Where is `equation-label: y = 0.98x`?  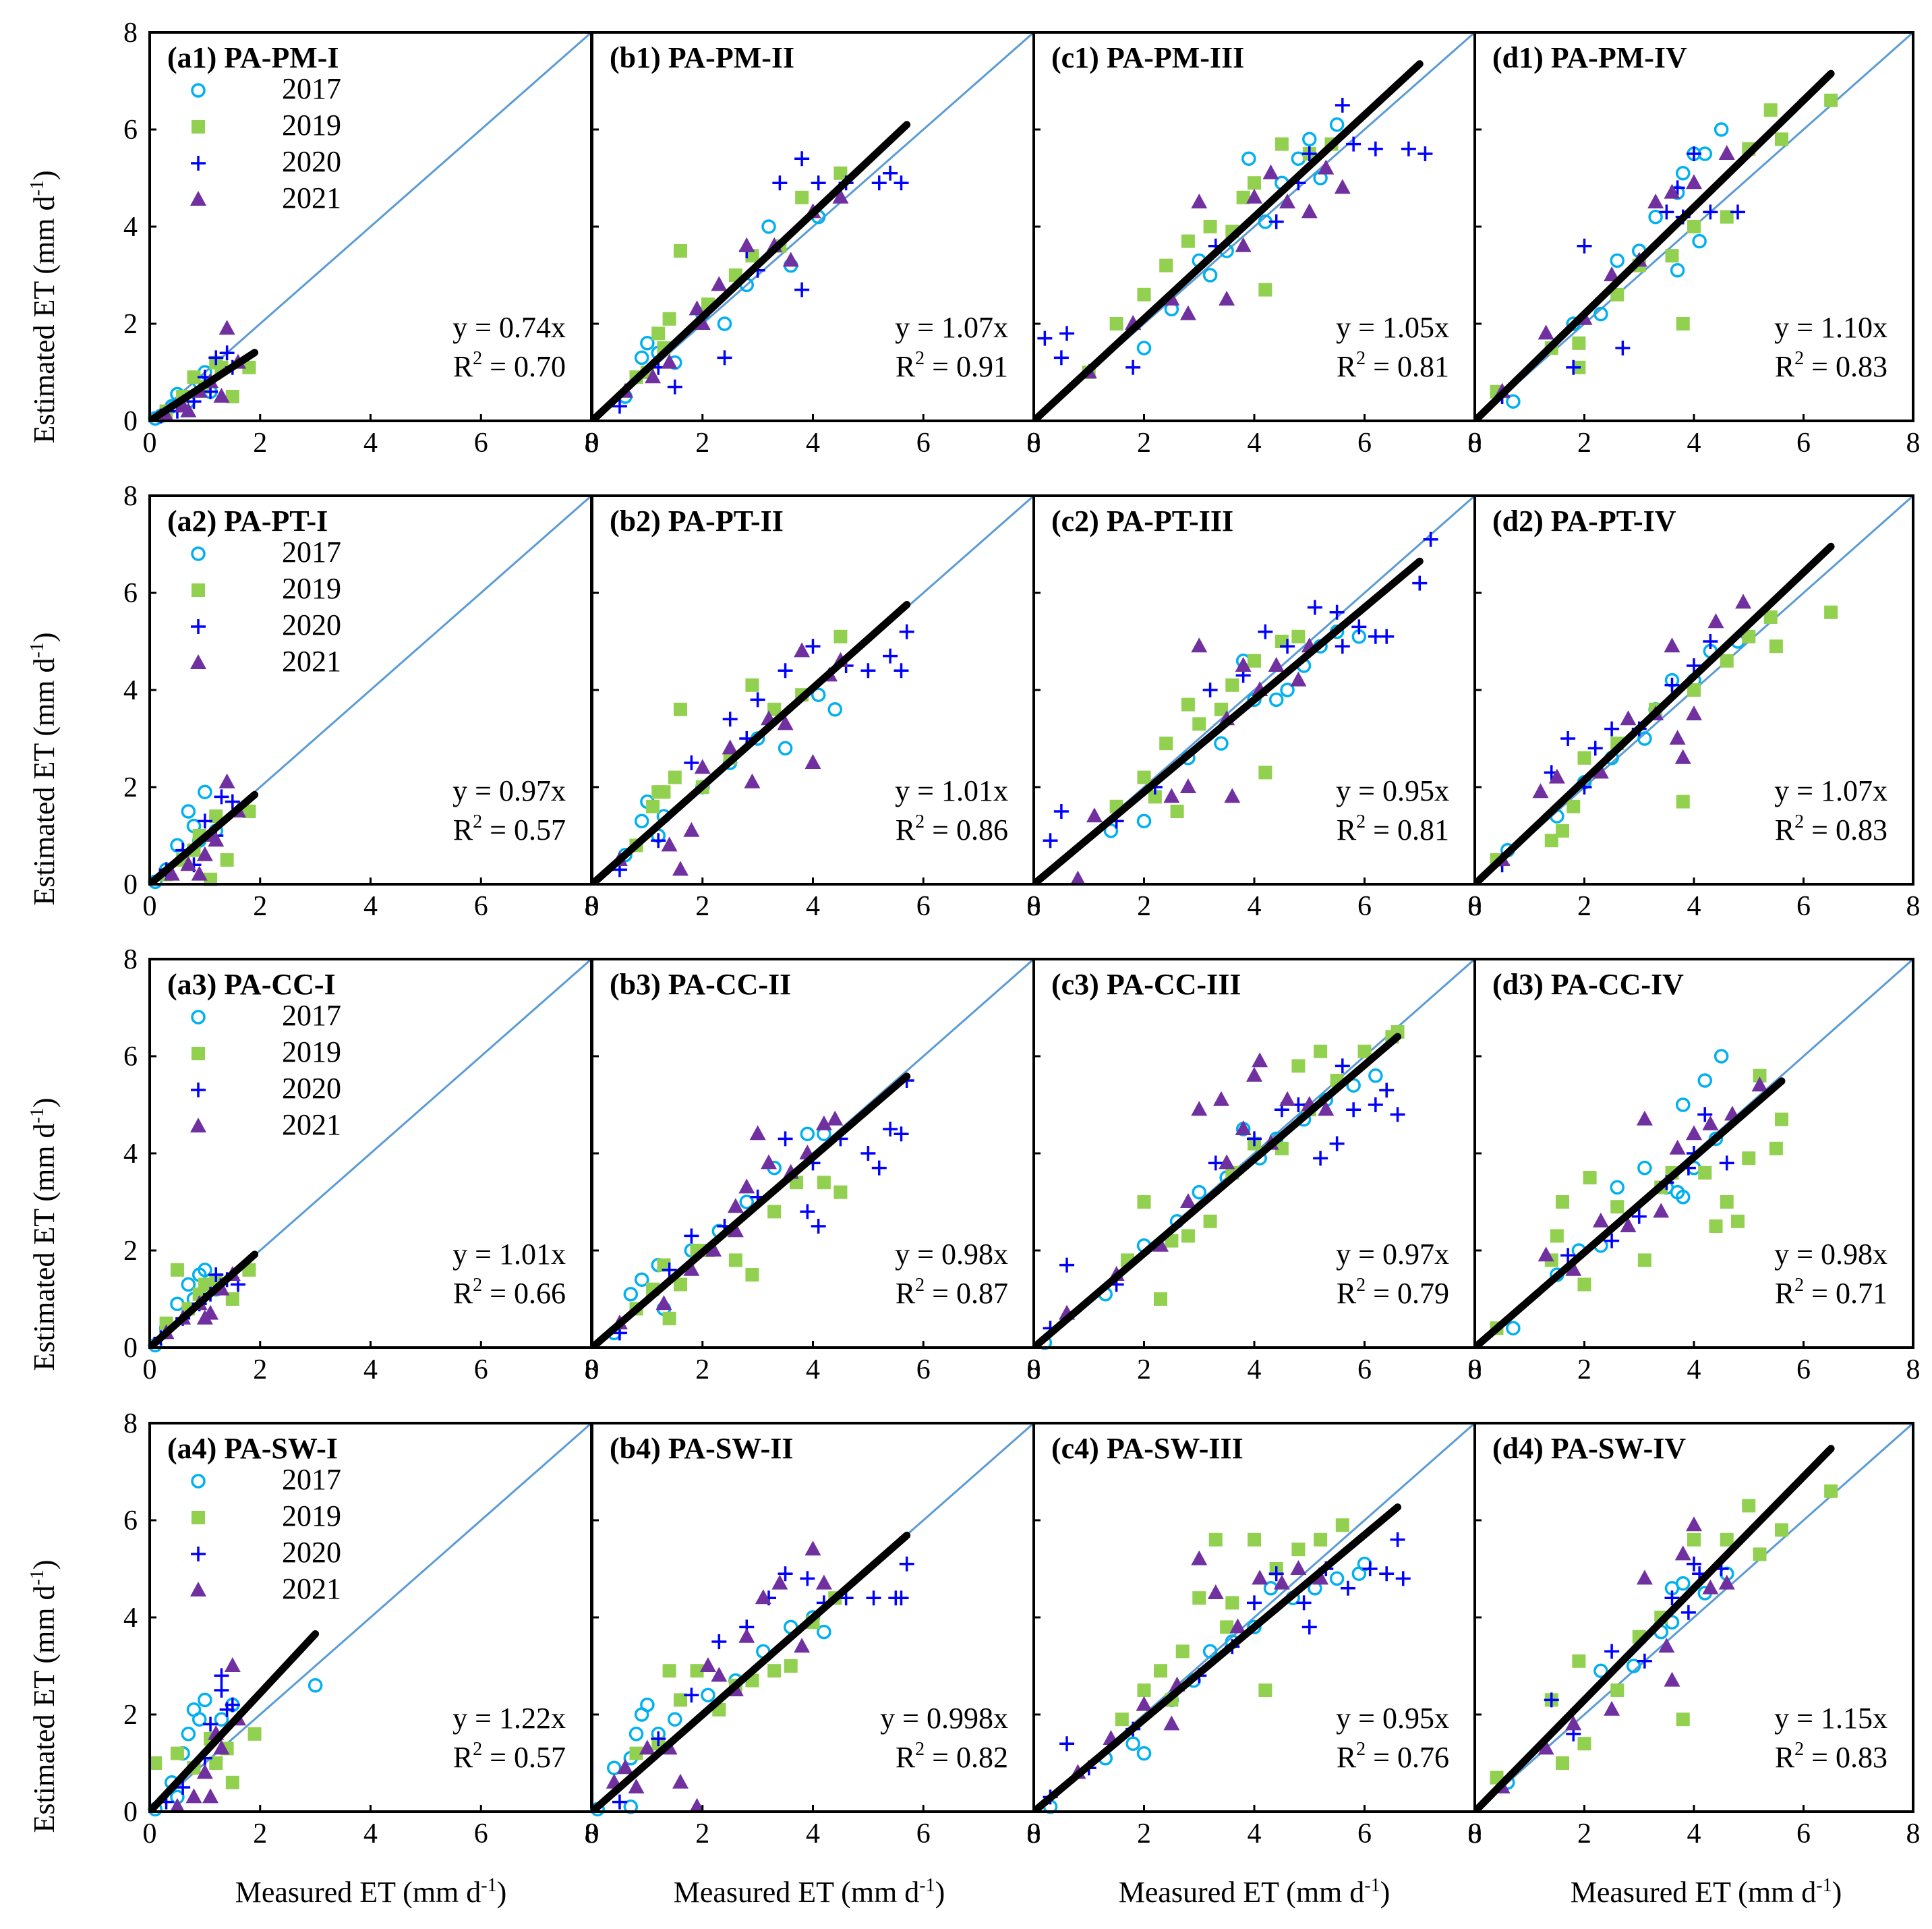 equation-label: y = 0.98x is located at coordinates (952, 1254).